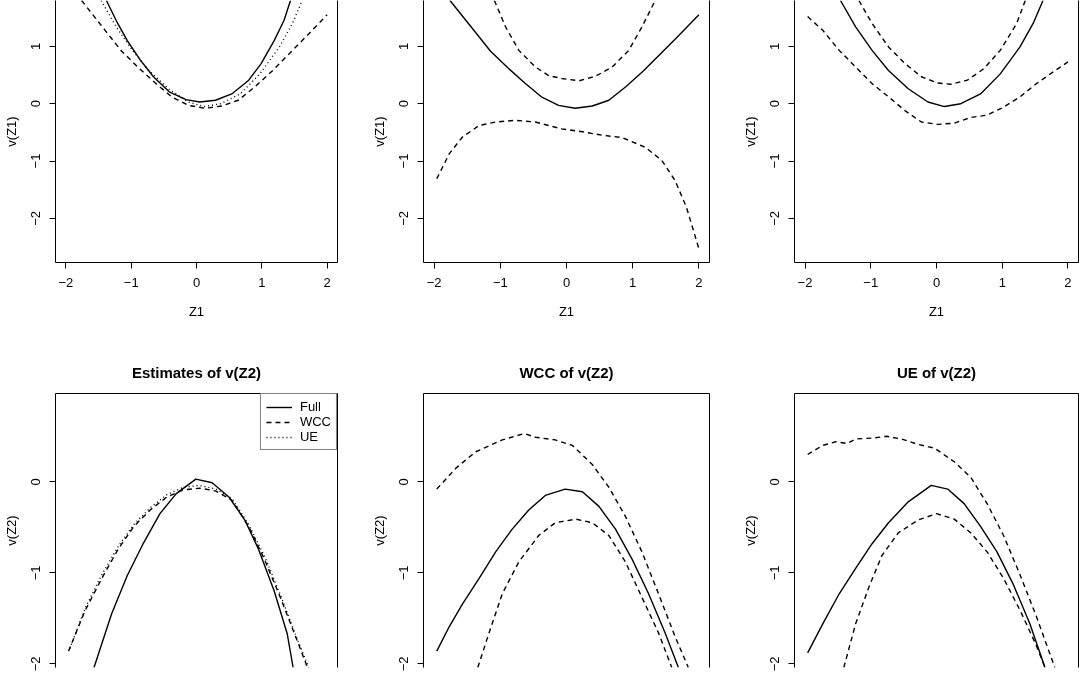 The width and height of the screenshot is (1080, 675). Describe the element at coordinates (566, 372) in the screenshot. I see `chart-title: WCC of v(Z2)` at that location.